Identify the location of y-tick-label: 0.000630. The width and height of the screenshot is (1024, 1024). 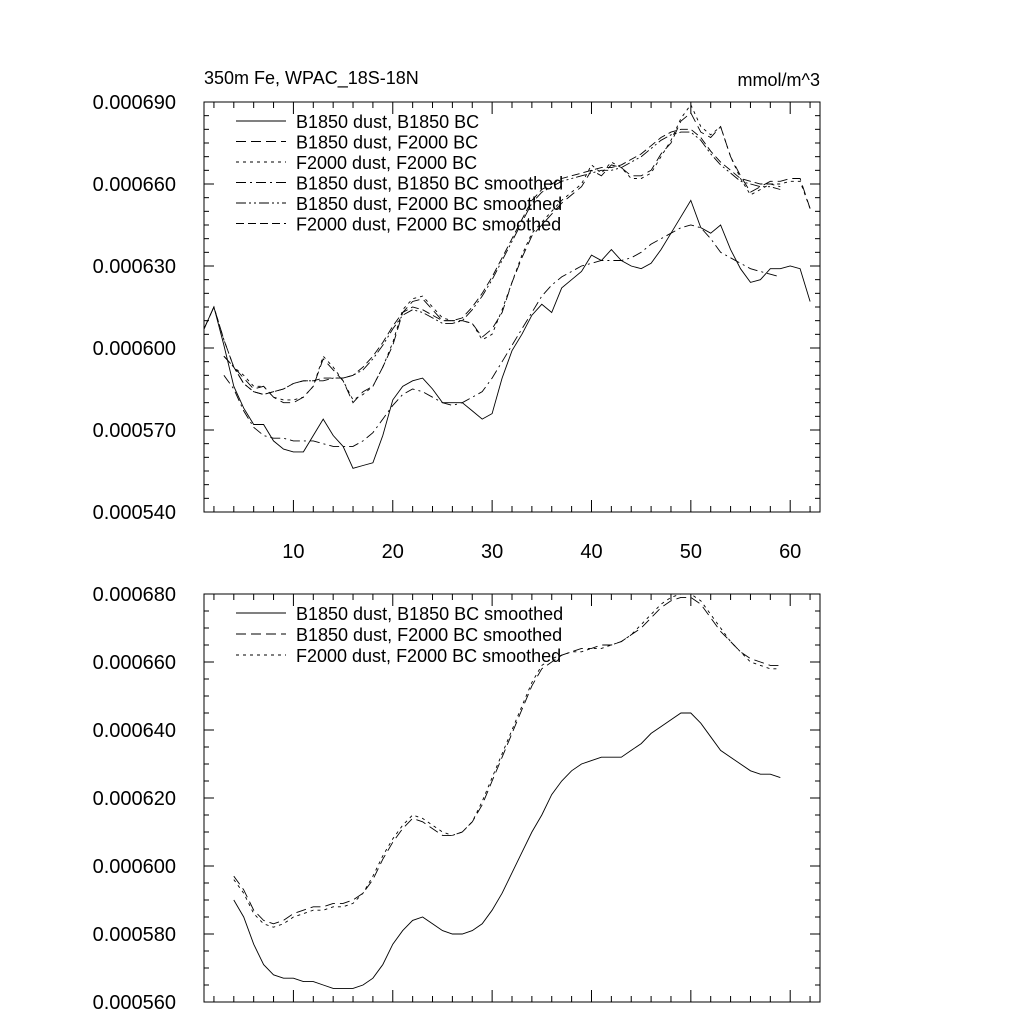
(134, 267).